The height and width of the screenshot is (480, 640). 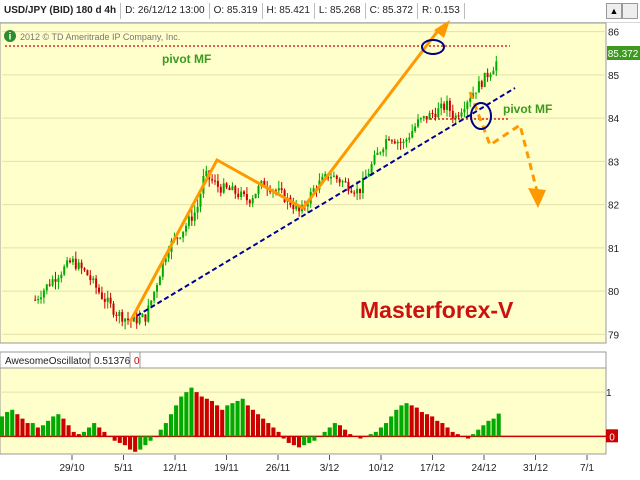 I want to click on toggle-panel-icon, so click(x=630, y=11).